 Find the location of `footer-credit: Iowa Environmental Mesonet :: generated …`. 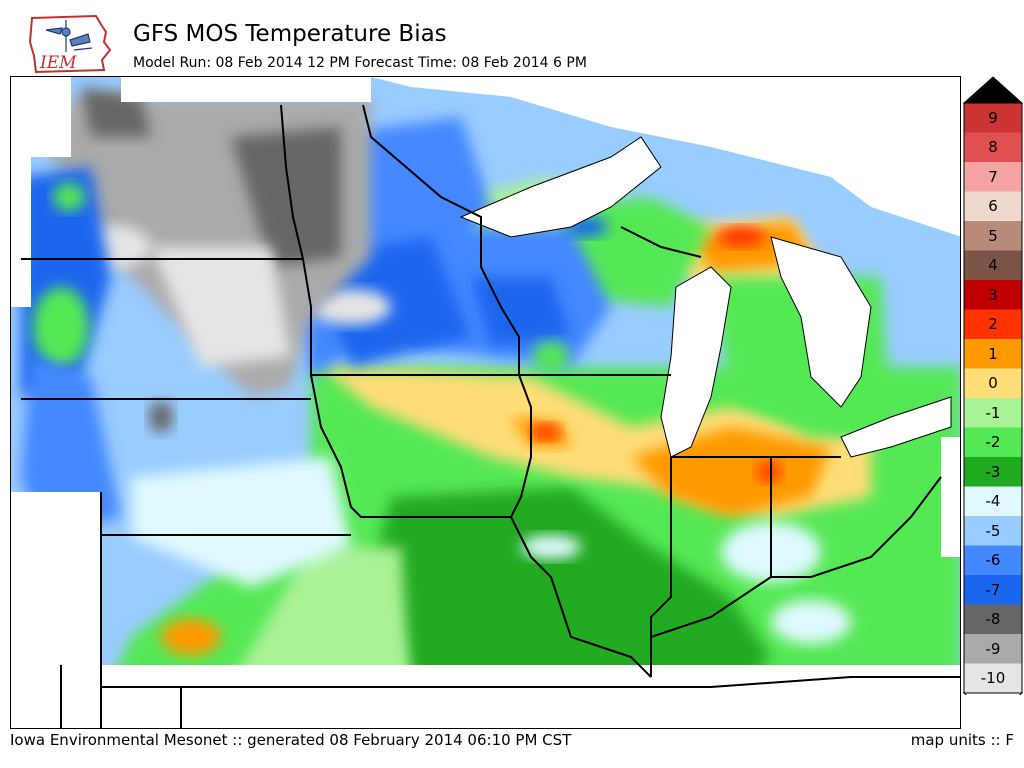

footer-credit: Iowa Environmental Mesonet :: generated … is located at coordinates (291, 740).